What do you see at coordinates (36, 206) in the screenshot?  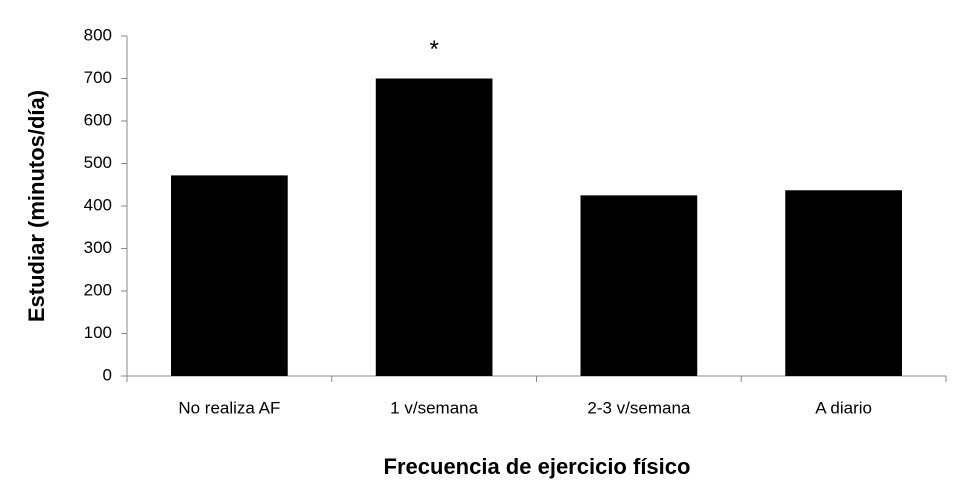 I see `y-axis-title: Estudiar (minutos/día)` at bounding box center [36, 206].